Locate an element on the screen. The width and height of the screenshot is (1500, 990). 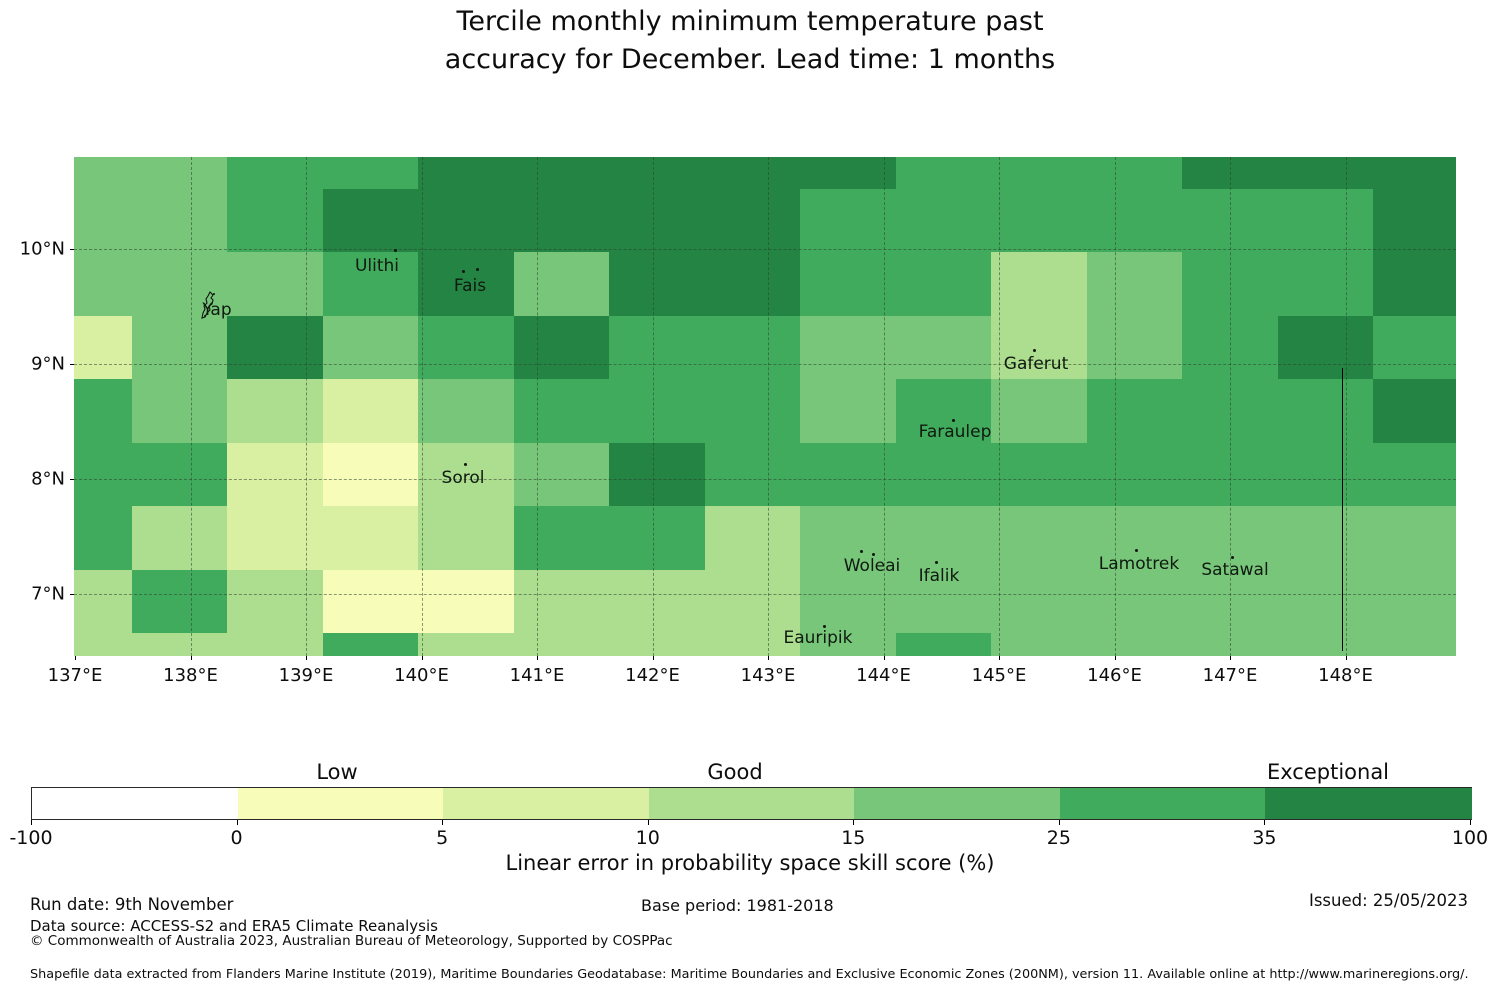
colorbar is located at coordinates (751, 803).